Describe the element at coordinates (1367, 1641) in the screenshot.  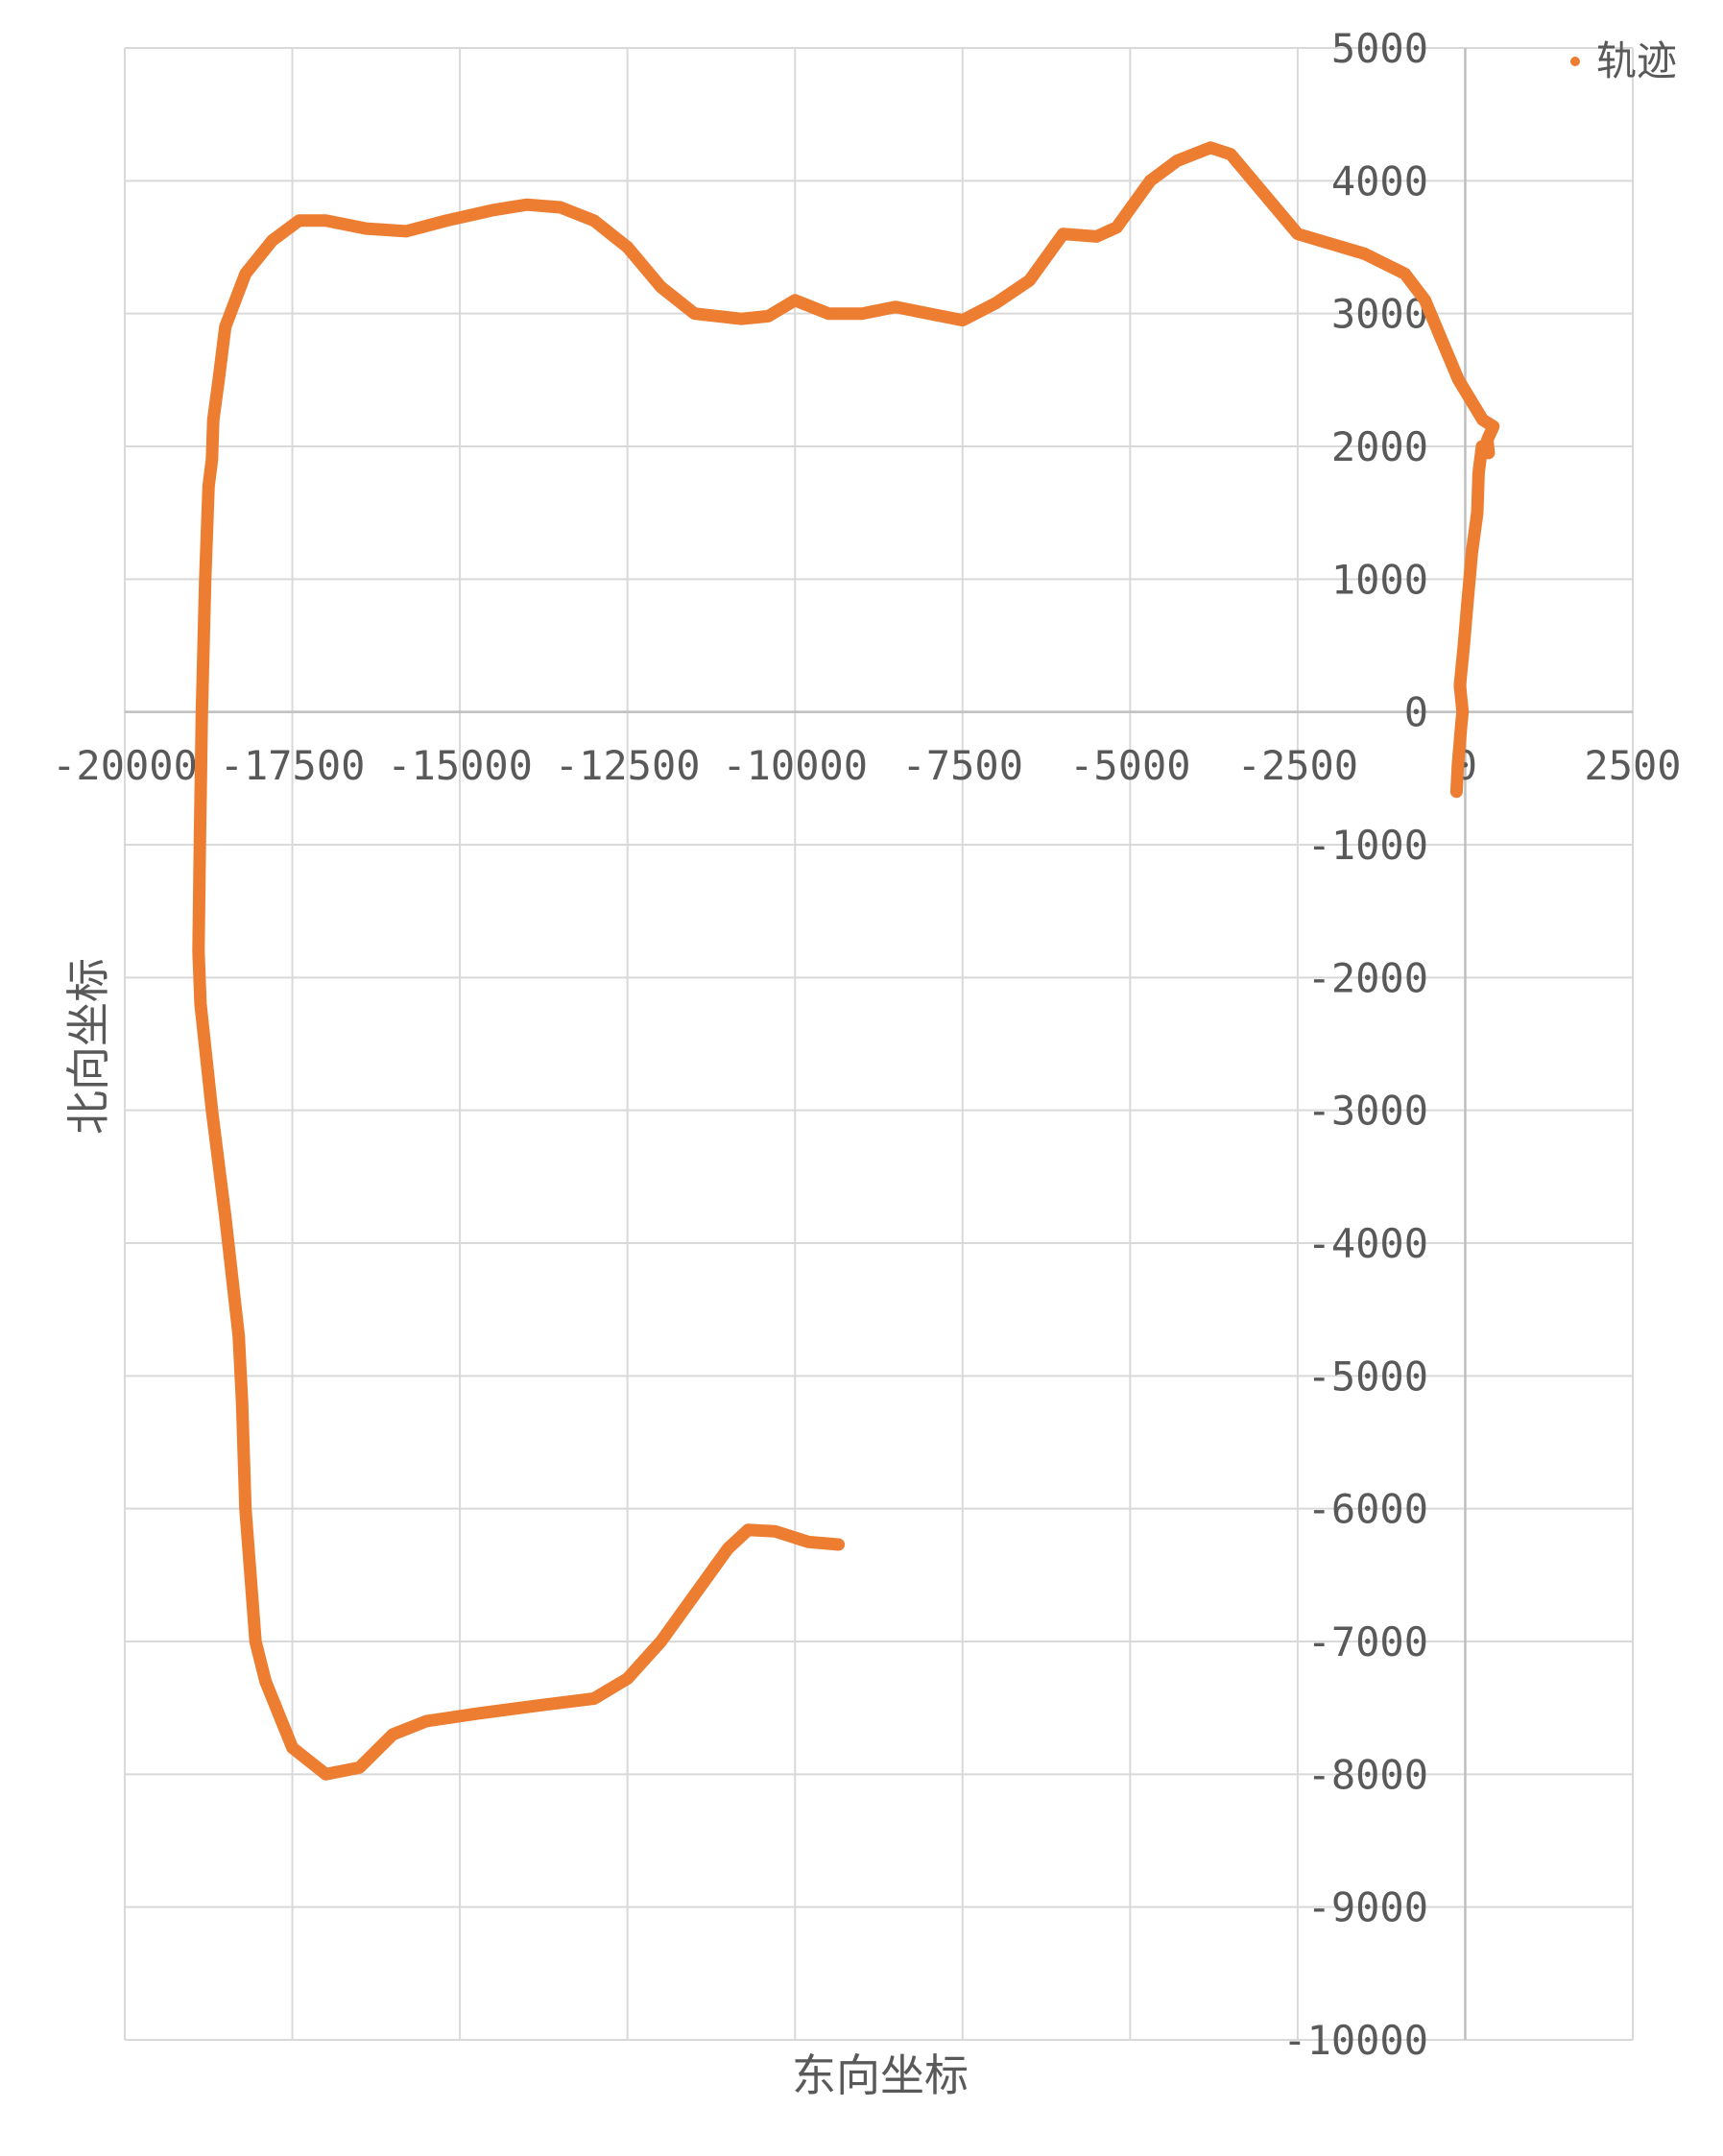
I see `y-tick-label: -7000` at that location.